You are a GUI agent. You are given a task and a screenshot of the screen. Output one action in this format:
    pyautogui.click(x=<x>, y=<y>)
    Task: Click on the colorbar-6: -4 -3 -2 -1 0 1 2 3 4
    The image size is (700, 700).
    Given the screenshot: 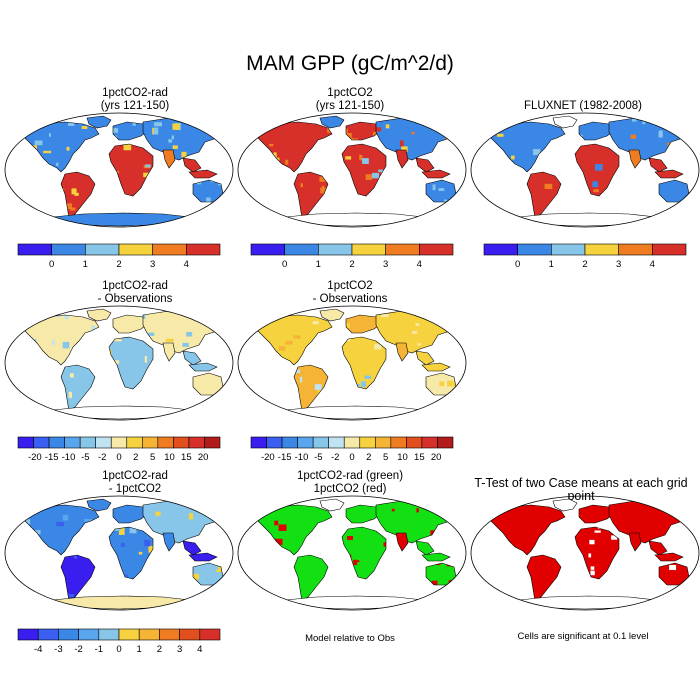 What is the action you would take?
    pyautogui.click(x=119, y=641)
    